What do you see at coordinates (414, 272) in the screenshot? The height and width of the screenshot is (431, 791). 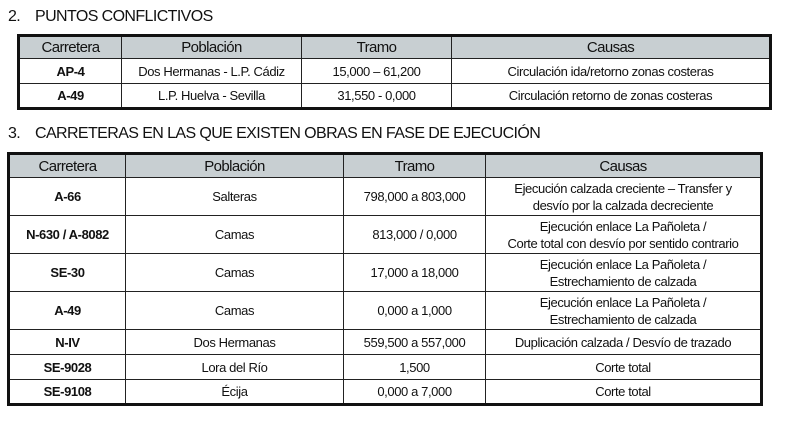 I see `cell-tramo: 17,000 a 18,000` at bounding box center [414, 272].